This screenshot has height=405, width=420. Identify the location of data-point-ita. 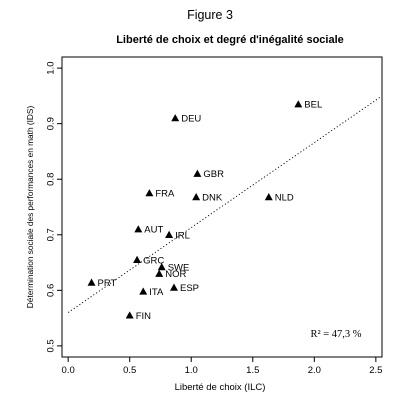
(143, 291).